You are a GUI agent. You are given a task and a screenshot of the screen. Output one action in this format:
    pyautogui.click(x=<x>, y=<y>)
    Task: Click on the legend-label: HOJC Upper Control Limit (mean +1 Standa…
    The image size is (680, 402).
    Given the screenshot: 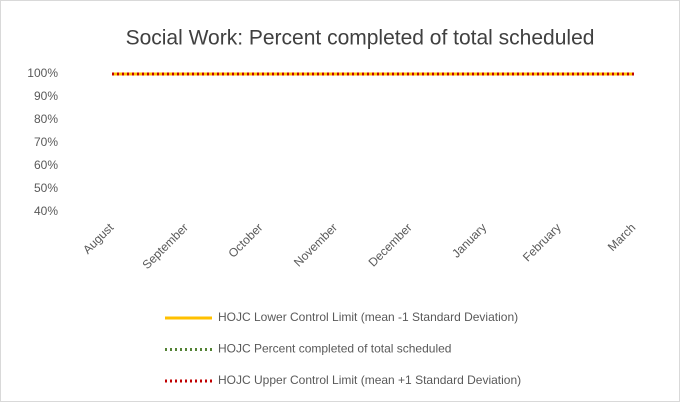 What is the action you would take?
    pyautogui.click(x=369, y=380)
    